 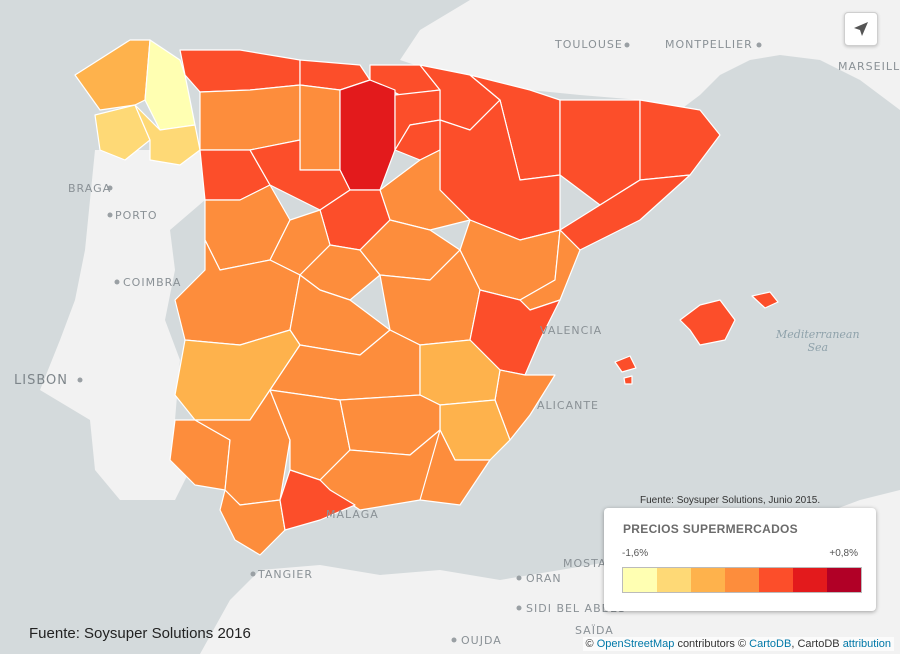 What do you see at coordinates (843, 553) in the screenshot?
I see `legend-max-label: +0,8%` at bounding box center [843, 553].